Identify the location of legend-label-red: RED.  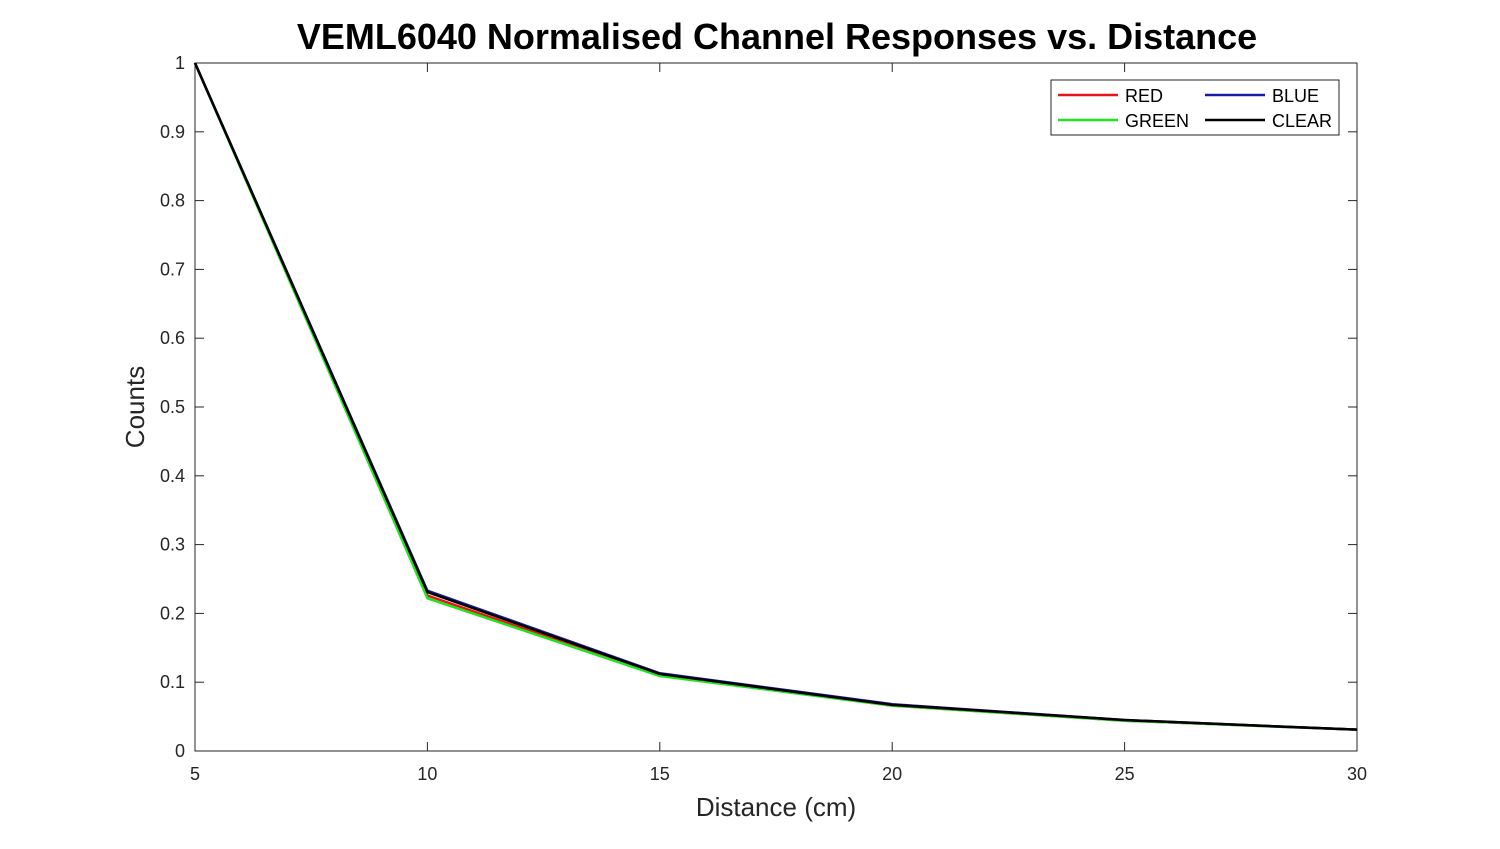
(1144, 96).